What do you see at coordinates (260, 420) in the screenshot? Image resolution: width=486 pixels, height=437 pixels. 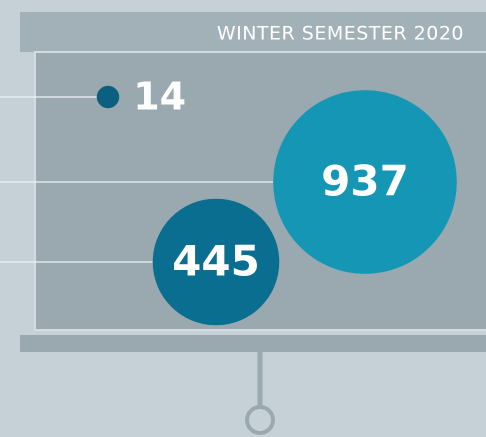 I see `stand-ring` at bounding box center [260, 420].